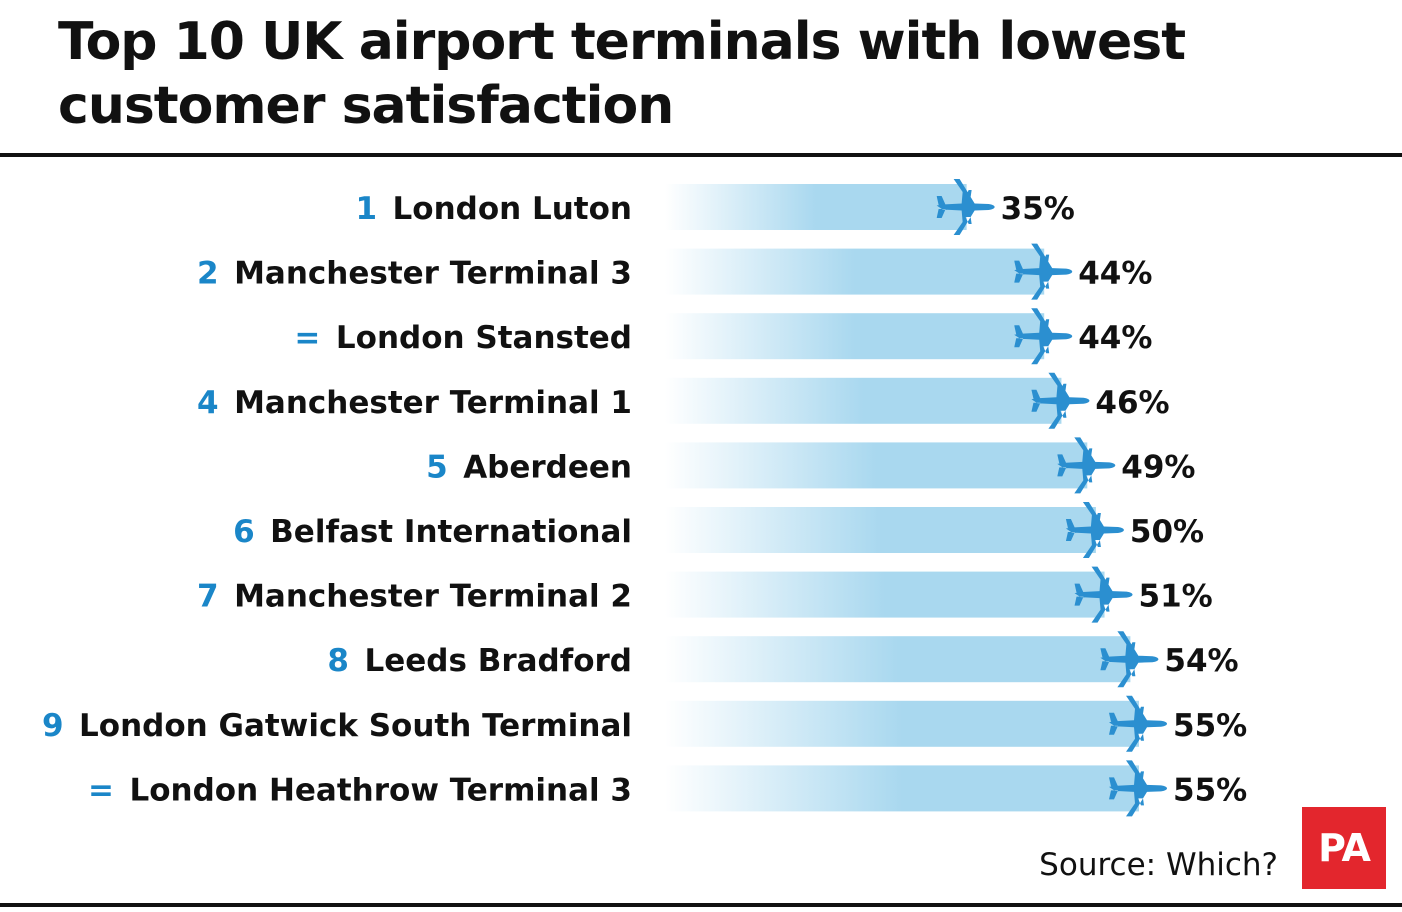 The height and width of the screenshot is (912, 1402). I want to click on category-label: 8 Leeds Bradford, so click(479, 661).